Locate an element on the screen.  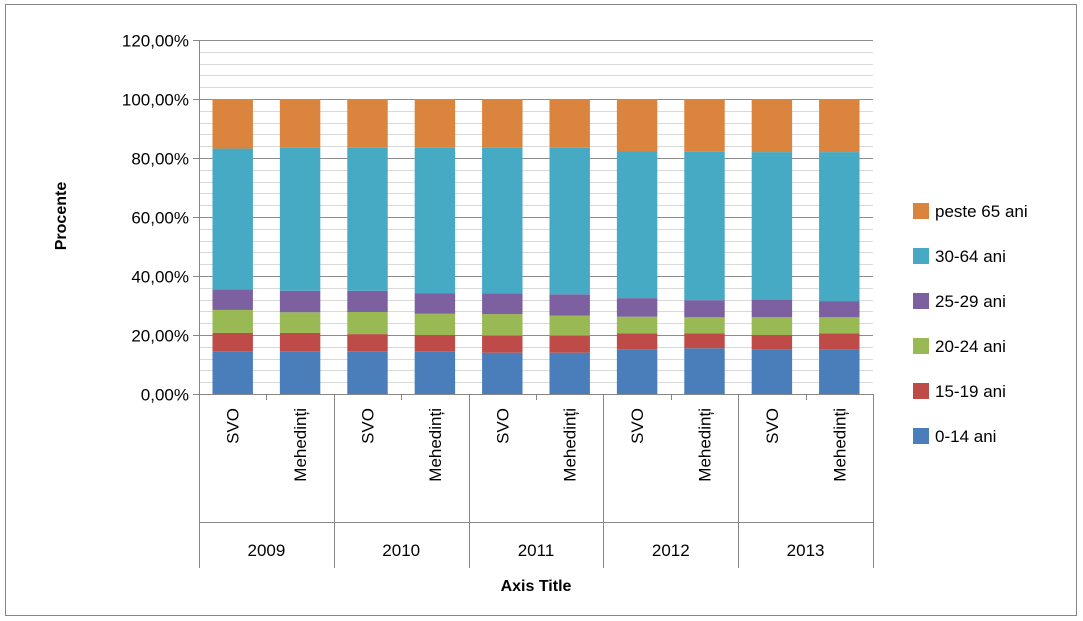
y-axis-title: Procente is located at coordinates (61, 216).